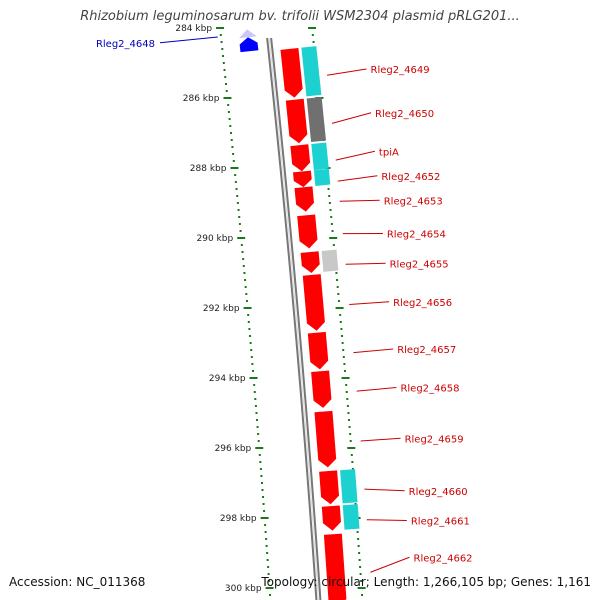 Image resolution: width=600 pixels, height=600 pixels. I want to click on gene-label: Rleg2_4662, so click(443, 558).